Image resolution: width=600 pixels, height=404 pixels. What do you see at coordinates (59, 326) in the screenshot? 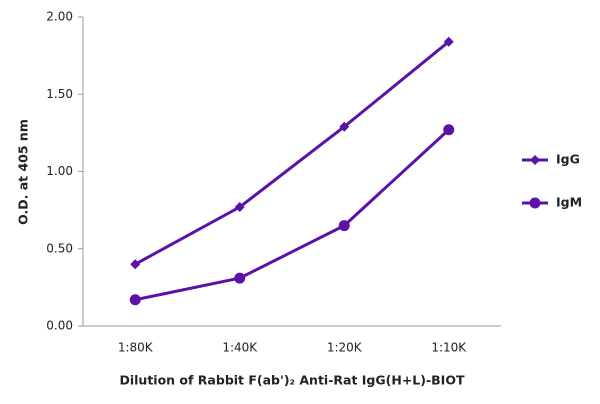
I see `y-tick-label: 0.00` at bounding box center [59, 326].